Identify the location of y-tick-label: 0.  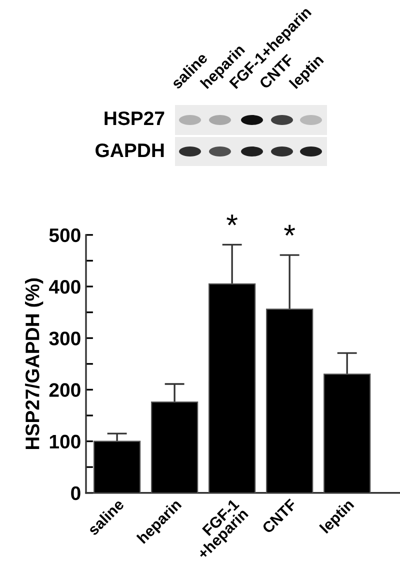
(75, 493).